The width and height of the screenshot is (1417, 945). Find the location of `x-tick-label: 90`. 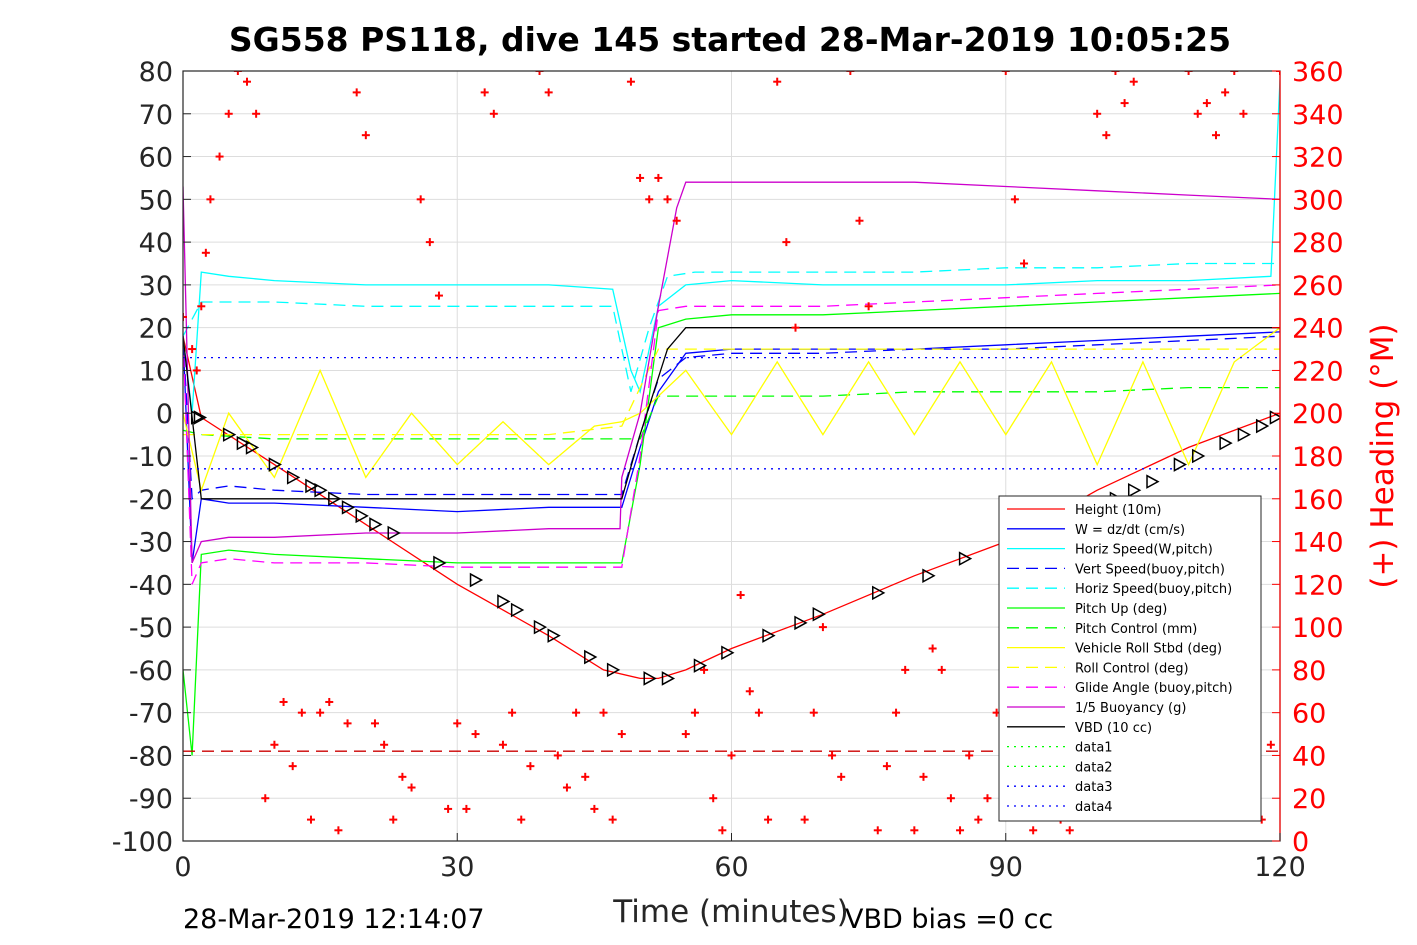

x-tick-label: 90 is located at coordinates (1006, 867).